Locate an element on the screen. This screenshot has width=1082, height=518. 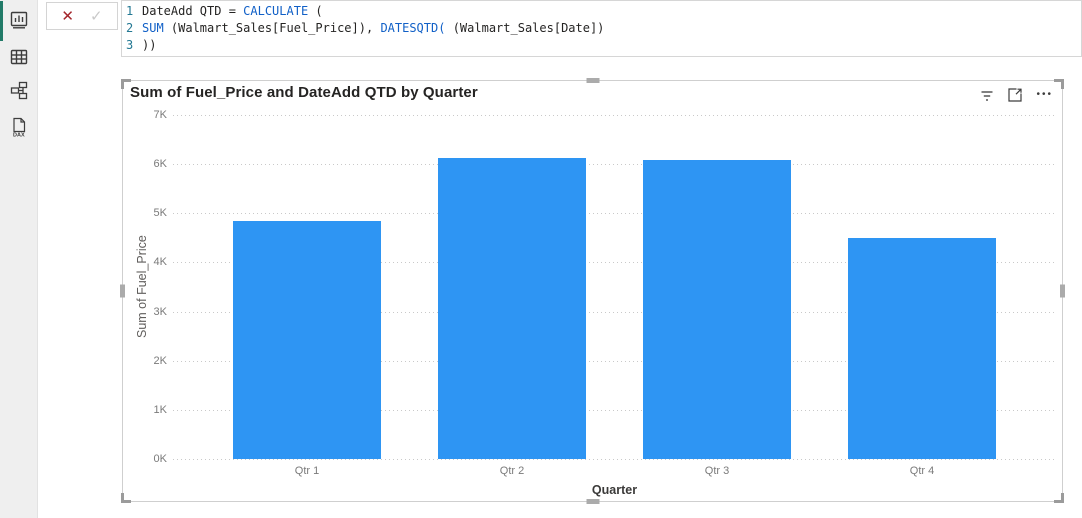
line-number: 1 is located at coordinates (130, 11).